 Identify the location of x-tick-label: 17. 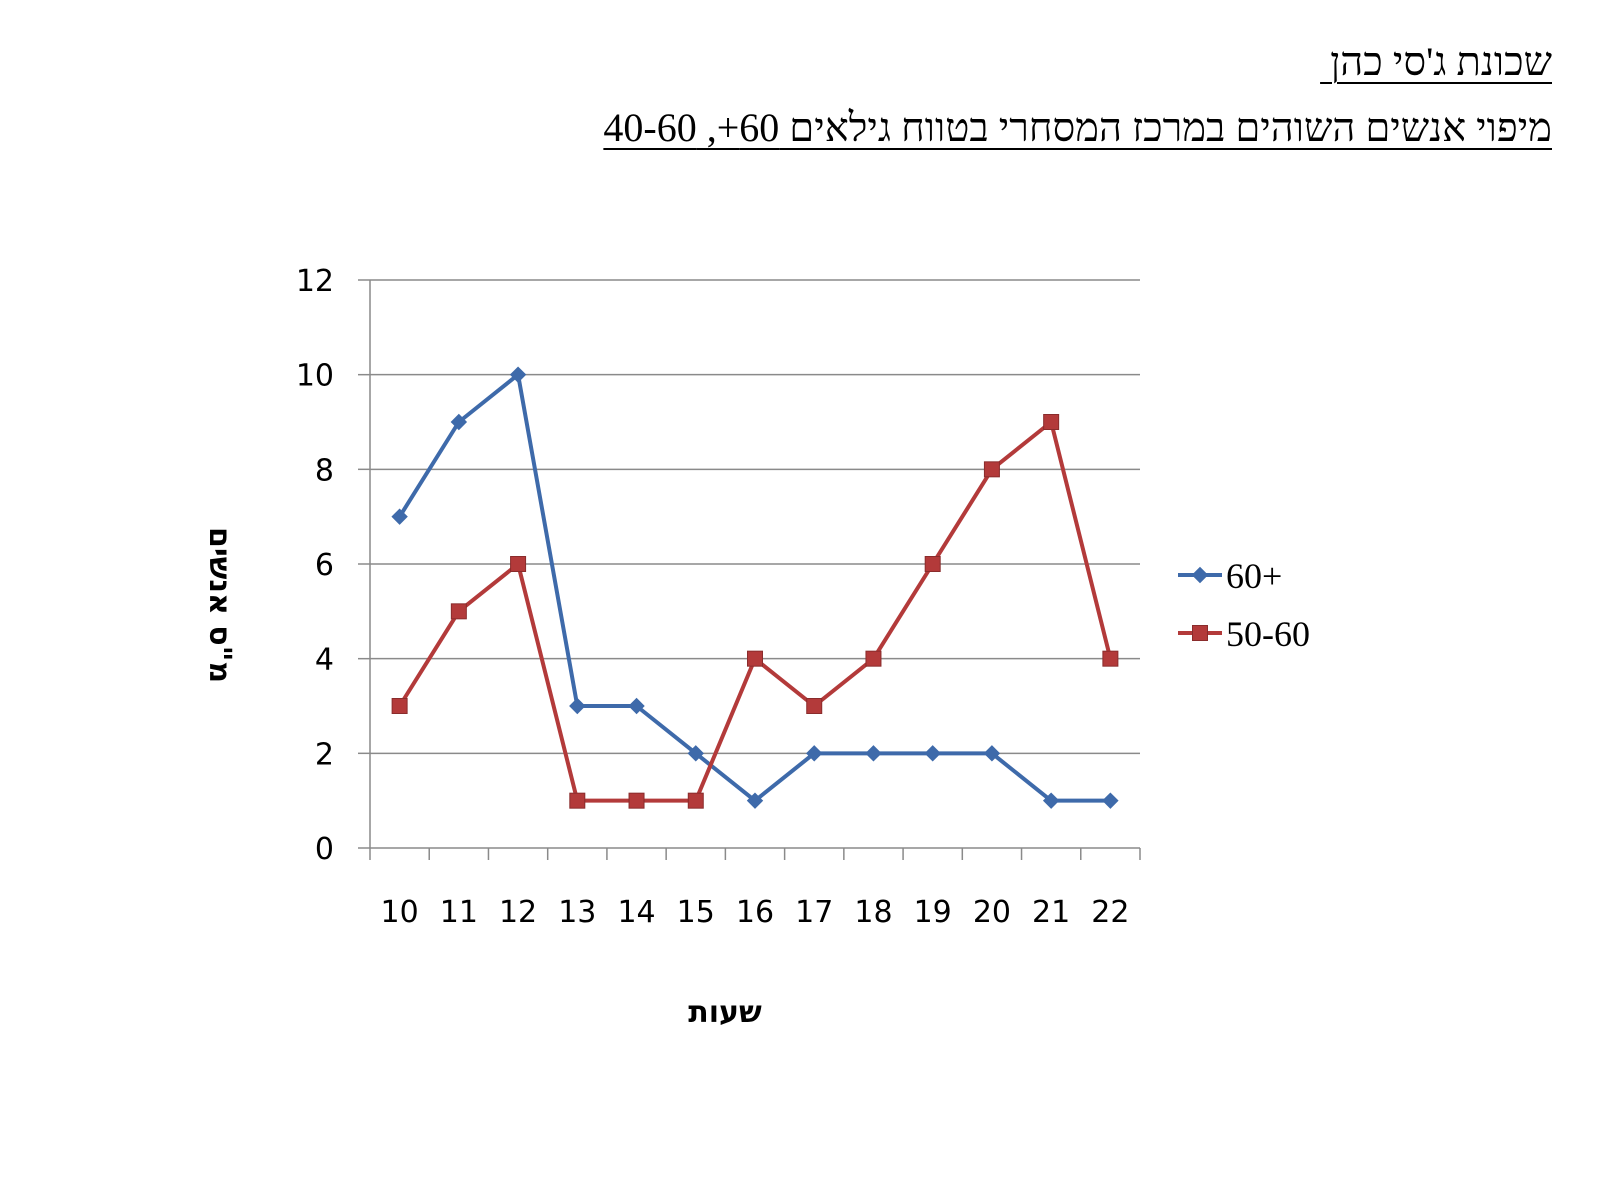
(814, 912).